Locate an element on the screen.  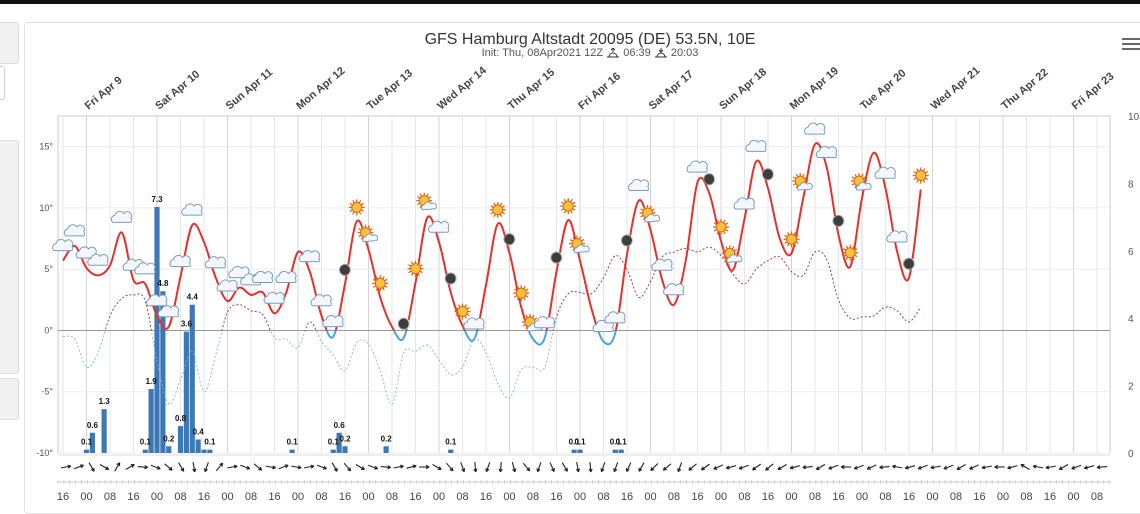
side-input-box is located at coordinates (2, 83).